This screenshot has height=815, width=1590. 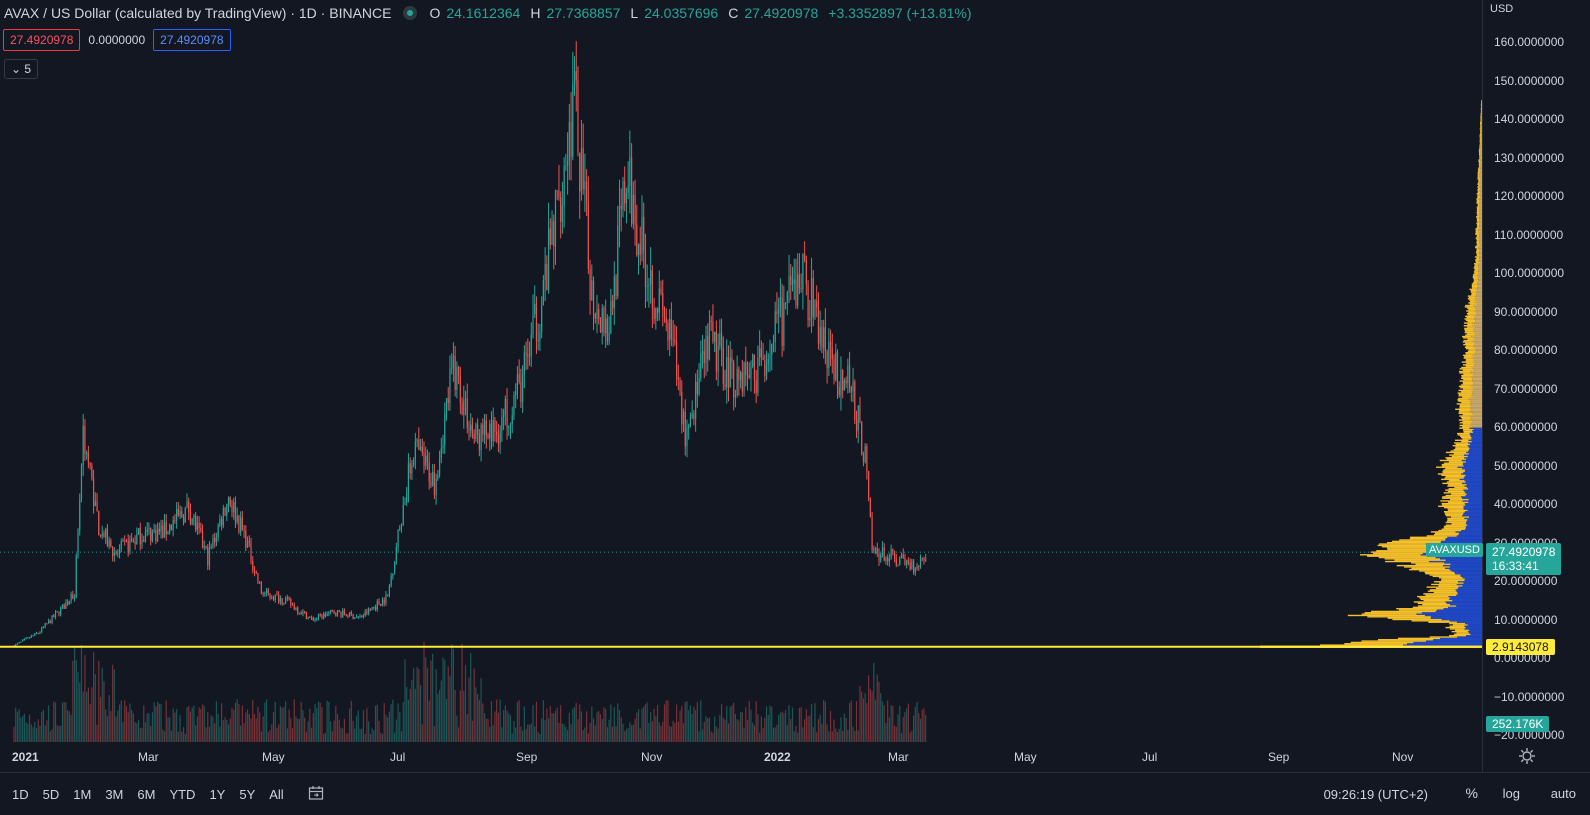 What do you see at coordinates (410, 13) in the screenshot?
I see `market-status-icon` at bounding box center [410, 13].